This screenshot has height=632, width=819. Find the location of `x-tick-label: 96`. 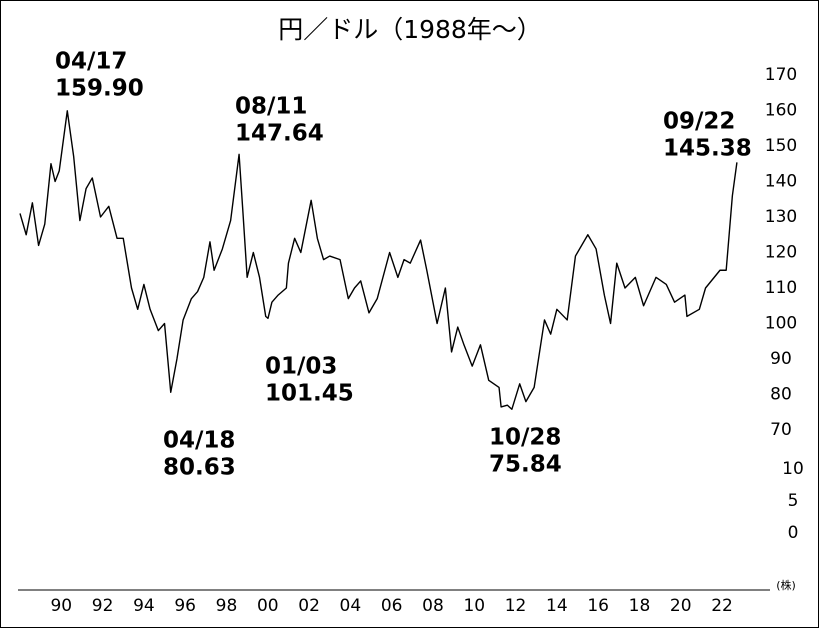

x-tick-label: 96 is located at coordinates (185, 606).